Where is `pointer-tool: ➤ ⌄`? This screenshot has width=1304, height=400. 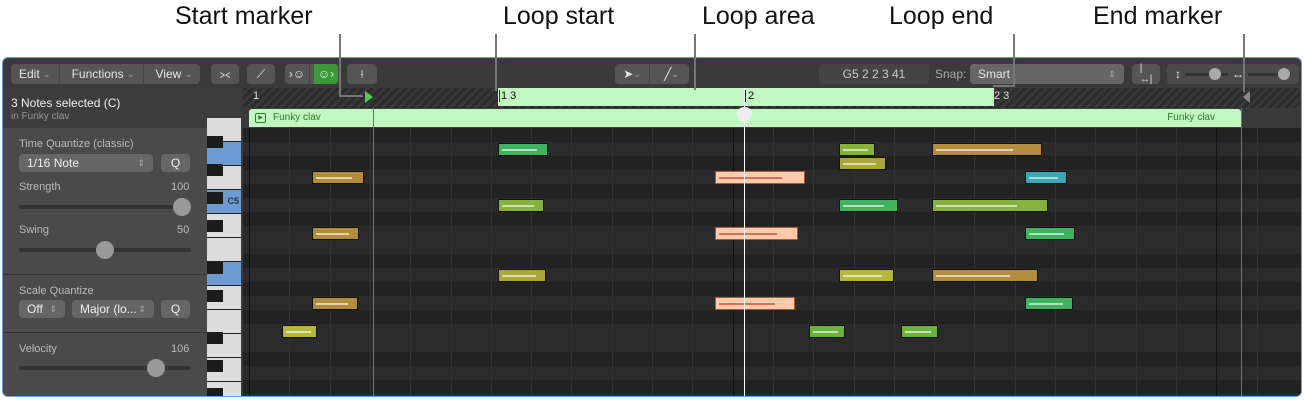 pointer-tool: ➤ ⌄ is located at coordinates (633, 74).